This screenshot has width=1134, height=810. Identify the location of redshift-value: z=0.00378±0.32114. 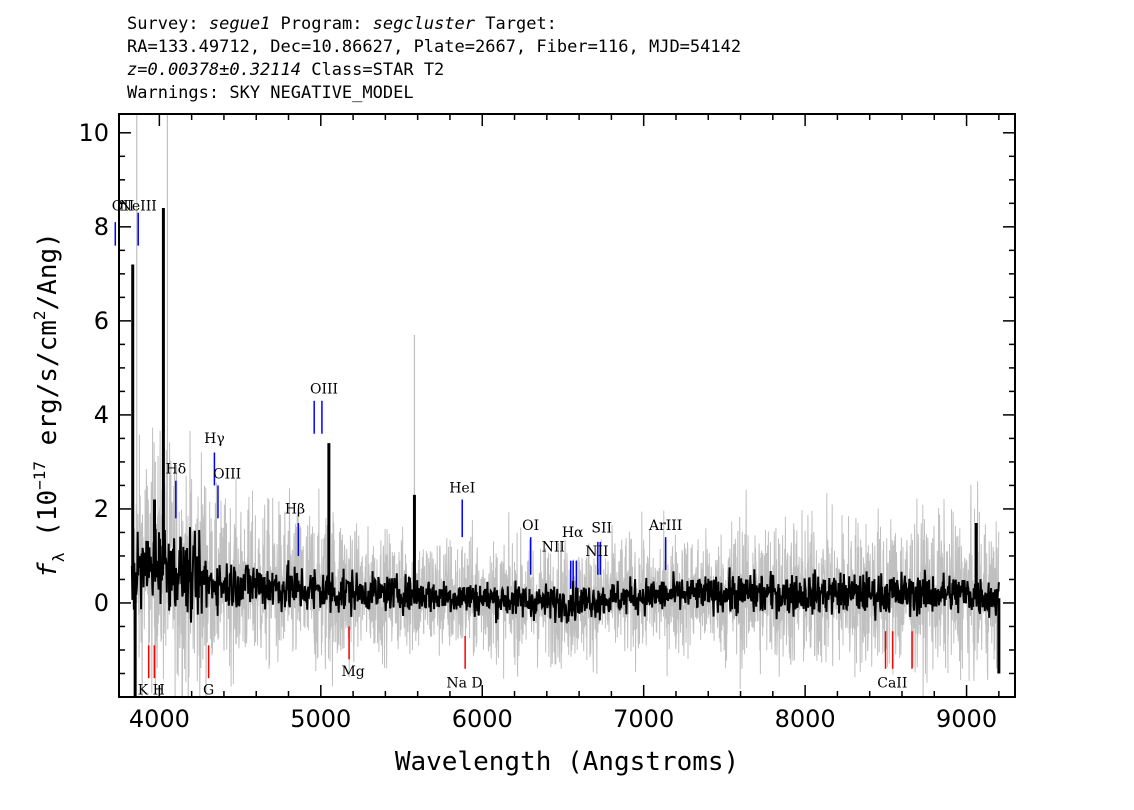
(214, 70).